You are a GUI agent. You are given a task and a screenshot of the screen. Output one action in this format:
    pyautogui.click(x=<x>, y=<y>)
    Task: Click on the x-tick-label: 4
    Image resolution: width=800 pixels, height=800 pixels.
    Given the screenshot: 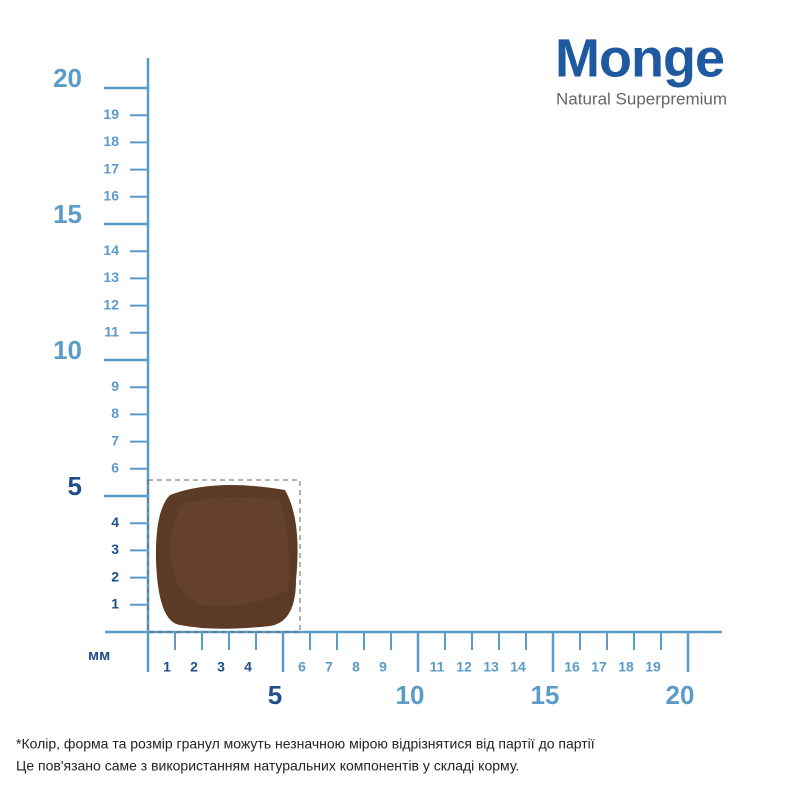 What is the action you would take?
    pyautogui.click(x=248, y=667)
    